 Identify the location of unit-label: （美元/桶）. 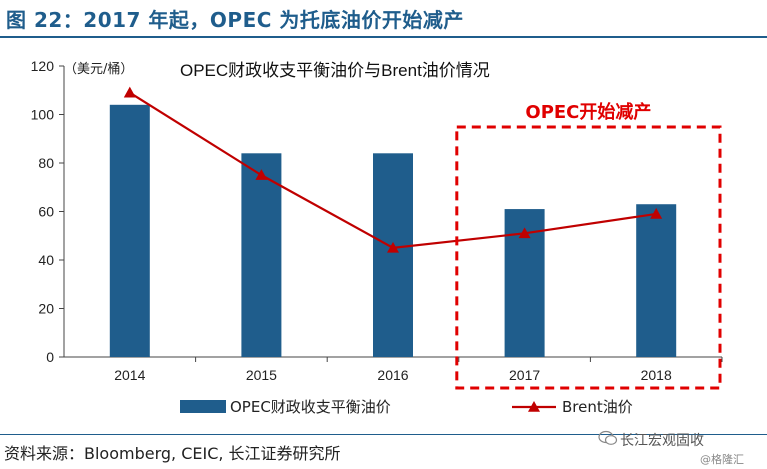
(98, 69).